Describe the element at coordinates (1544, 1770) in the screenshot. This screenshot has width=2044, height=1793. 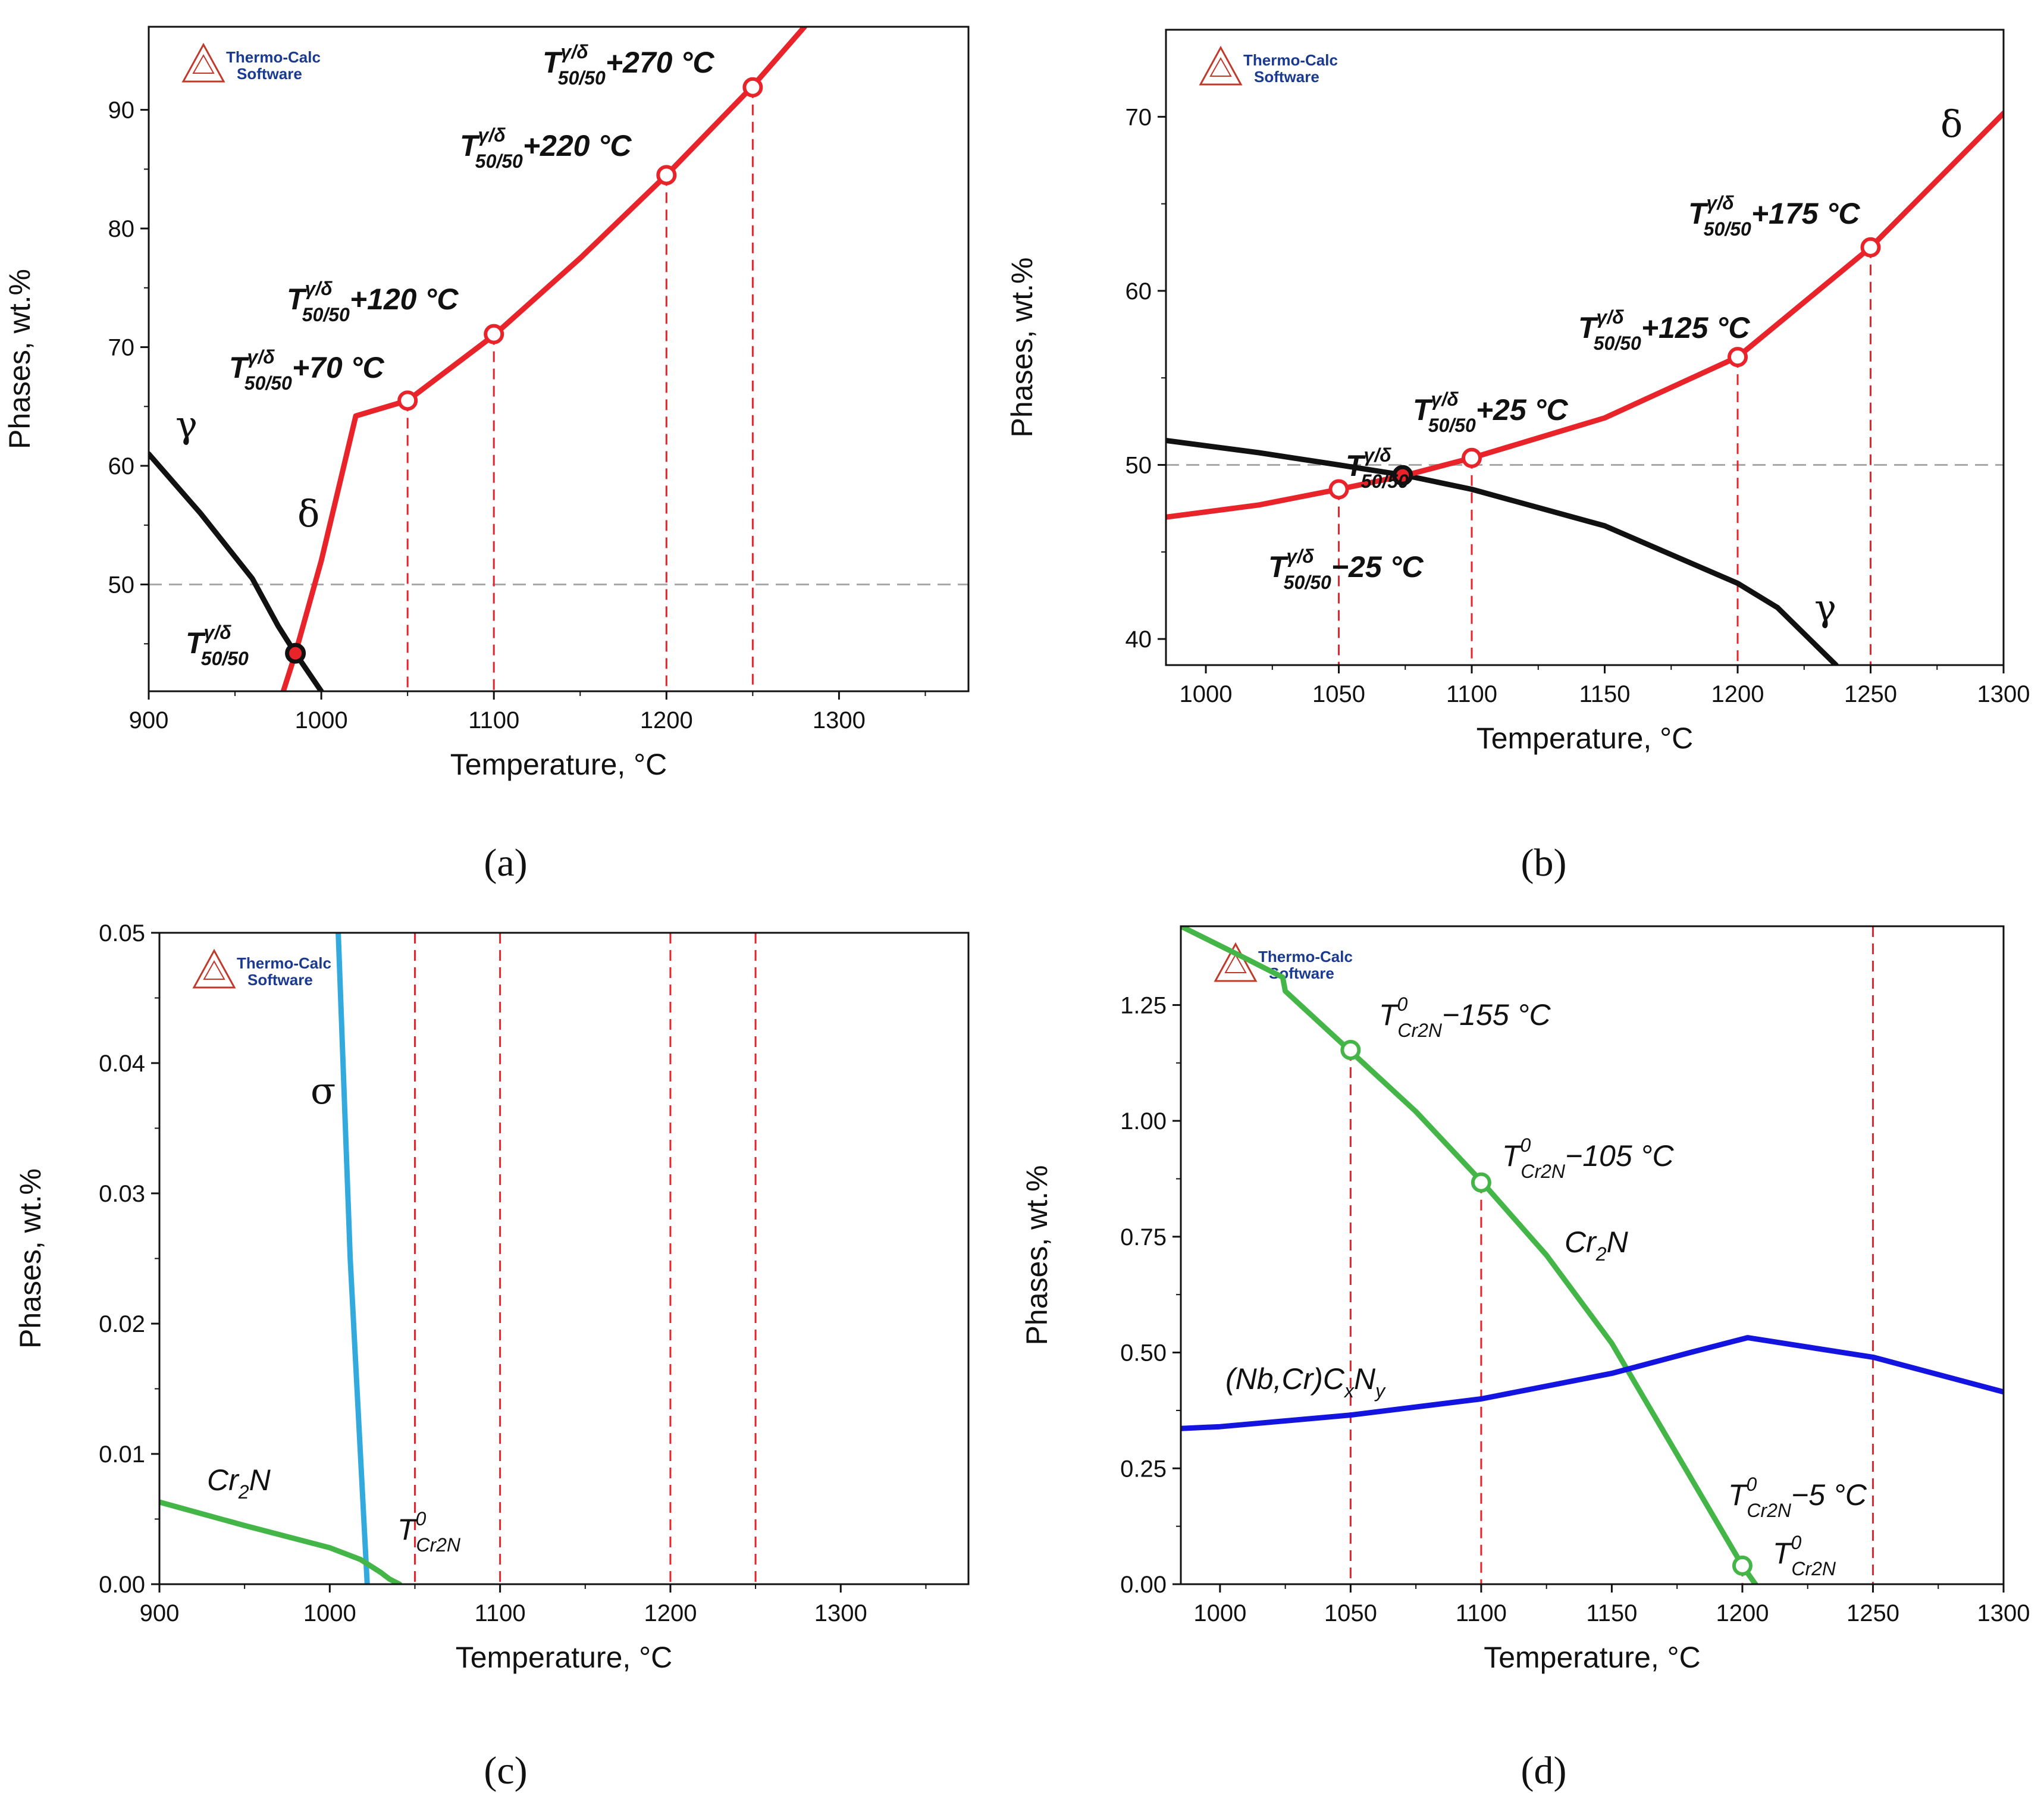
I see `panel-label: (d)` at that location.